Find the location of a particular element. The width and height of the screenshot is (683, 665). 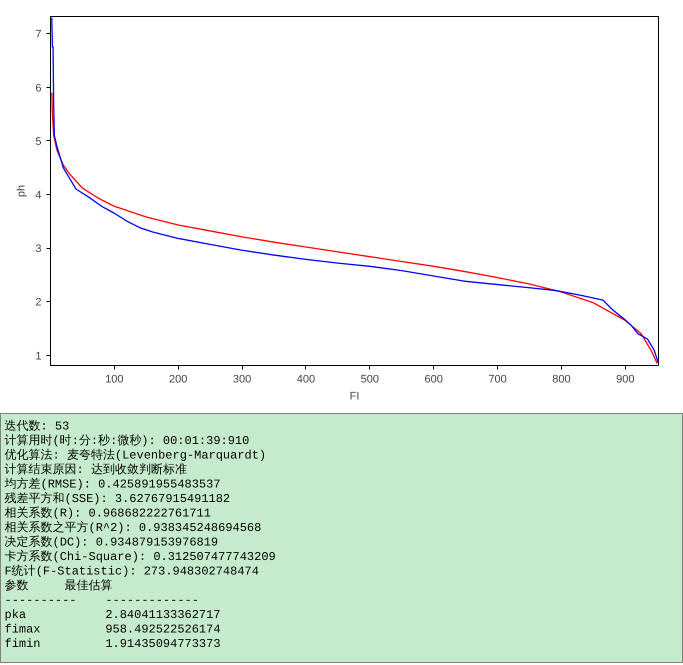

x-tick-label: 200 is located at coordinates (178, 380).